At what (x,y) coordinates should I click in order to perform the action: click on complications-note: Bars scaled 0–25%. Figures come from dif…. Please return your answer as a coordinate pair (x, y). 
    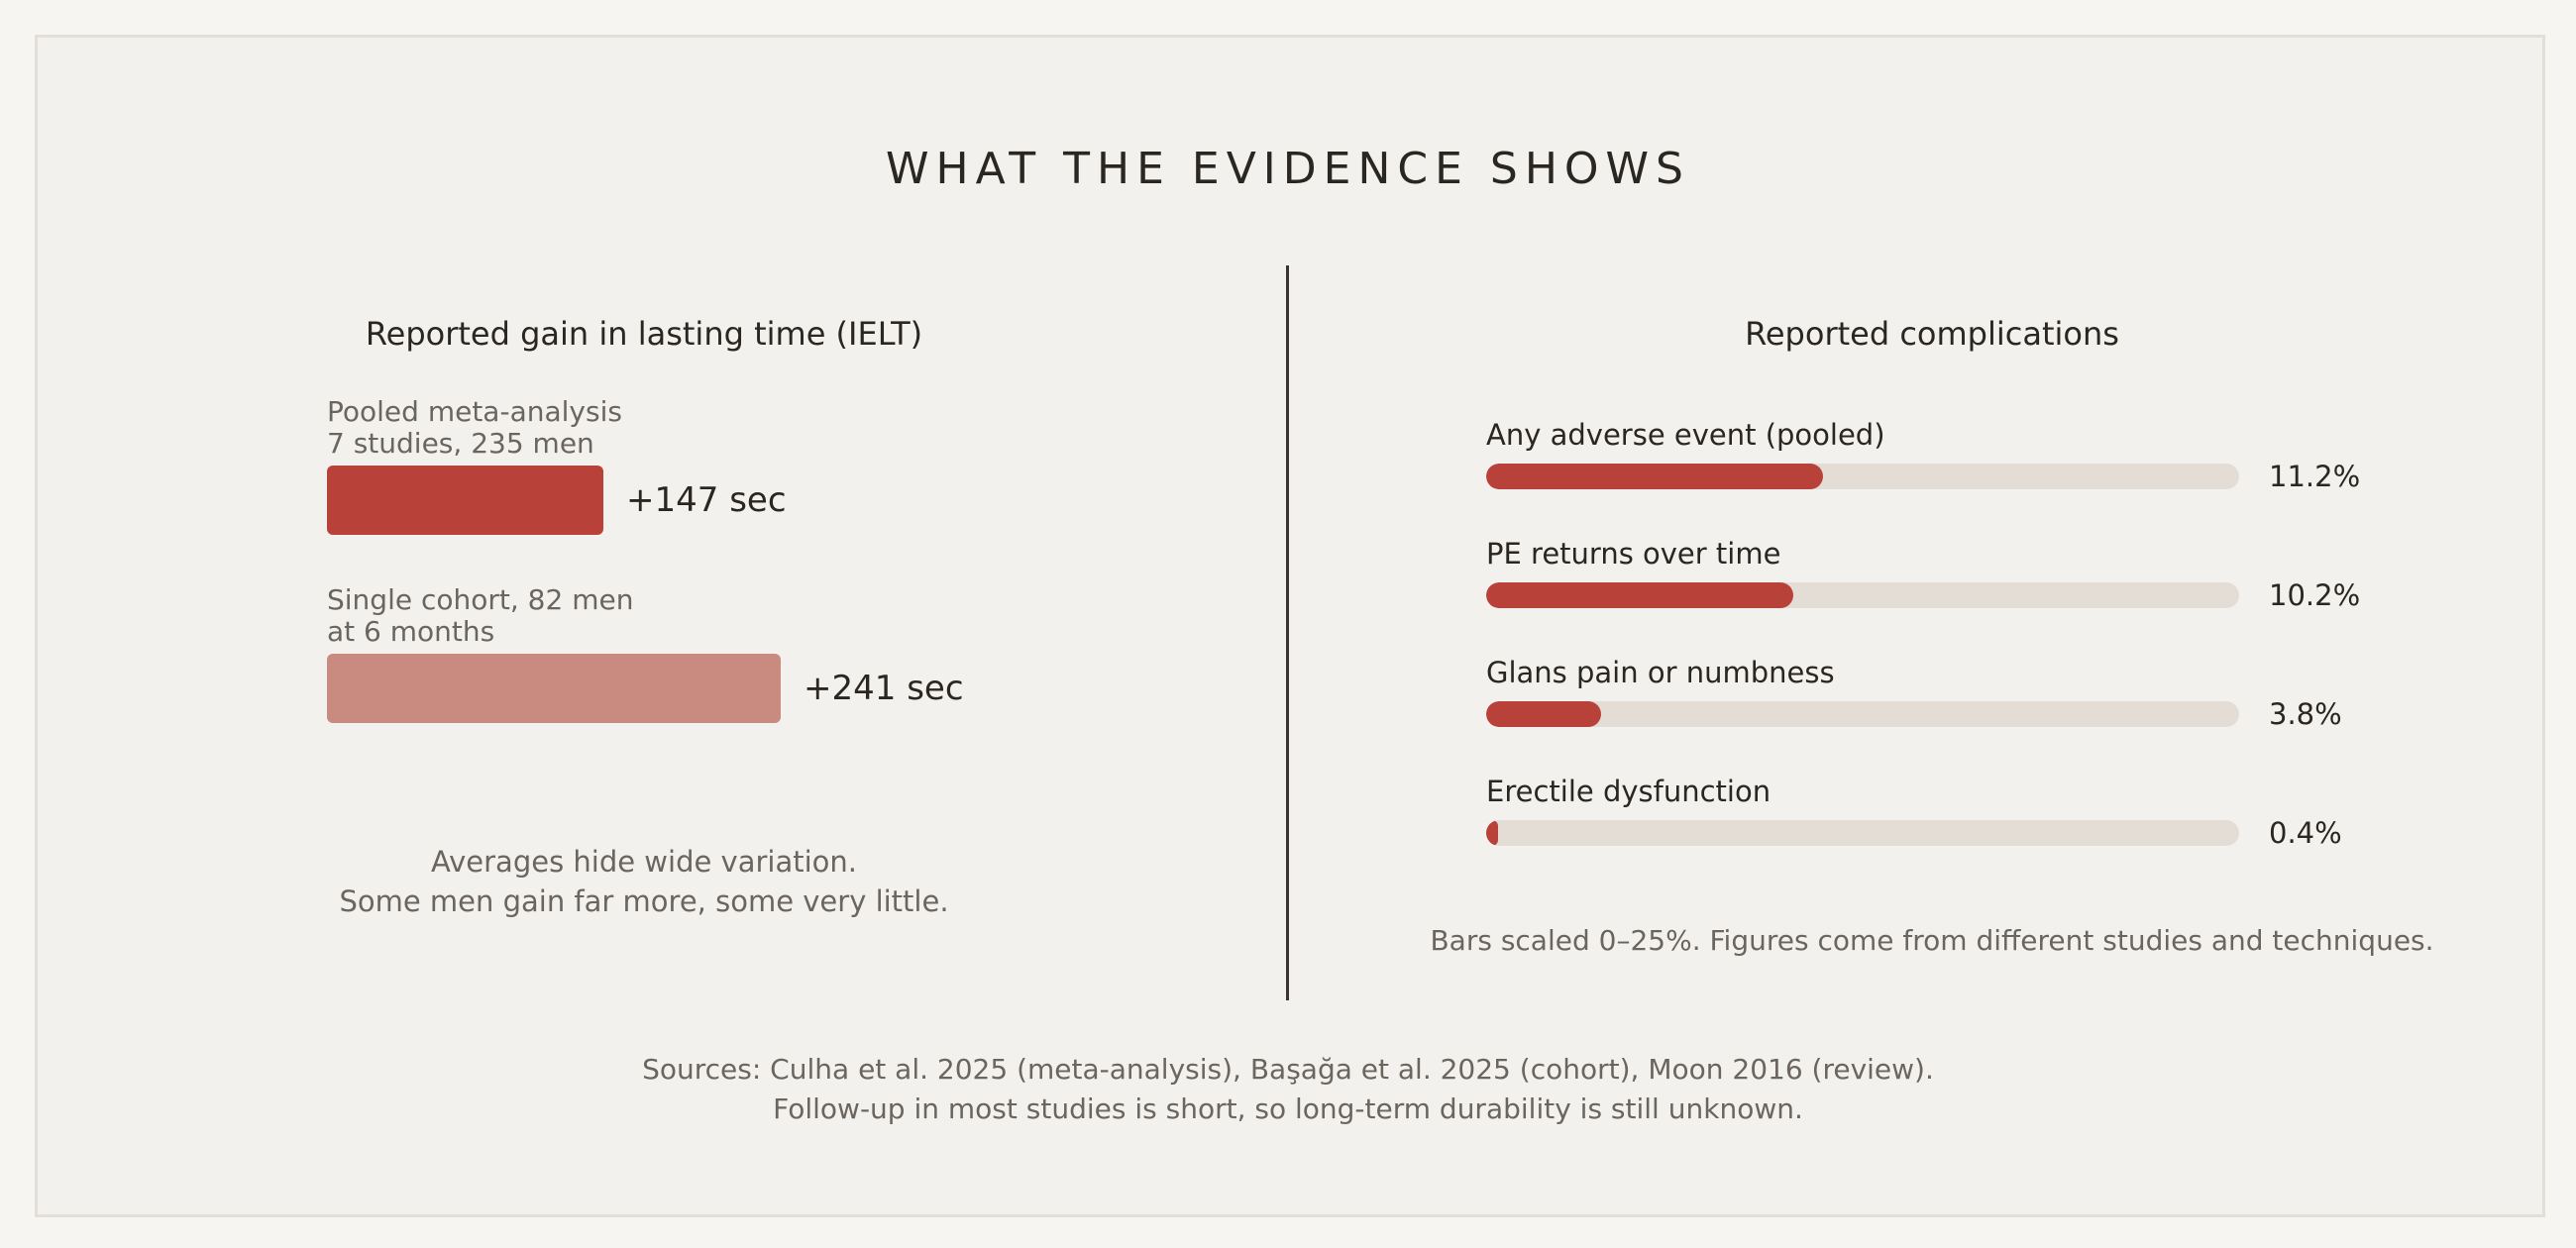
    Looking at the image, I should click on (1932, 940).